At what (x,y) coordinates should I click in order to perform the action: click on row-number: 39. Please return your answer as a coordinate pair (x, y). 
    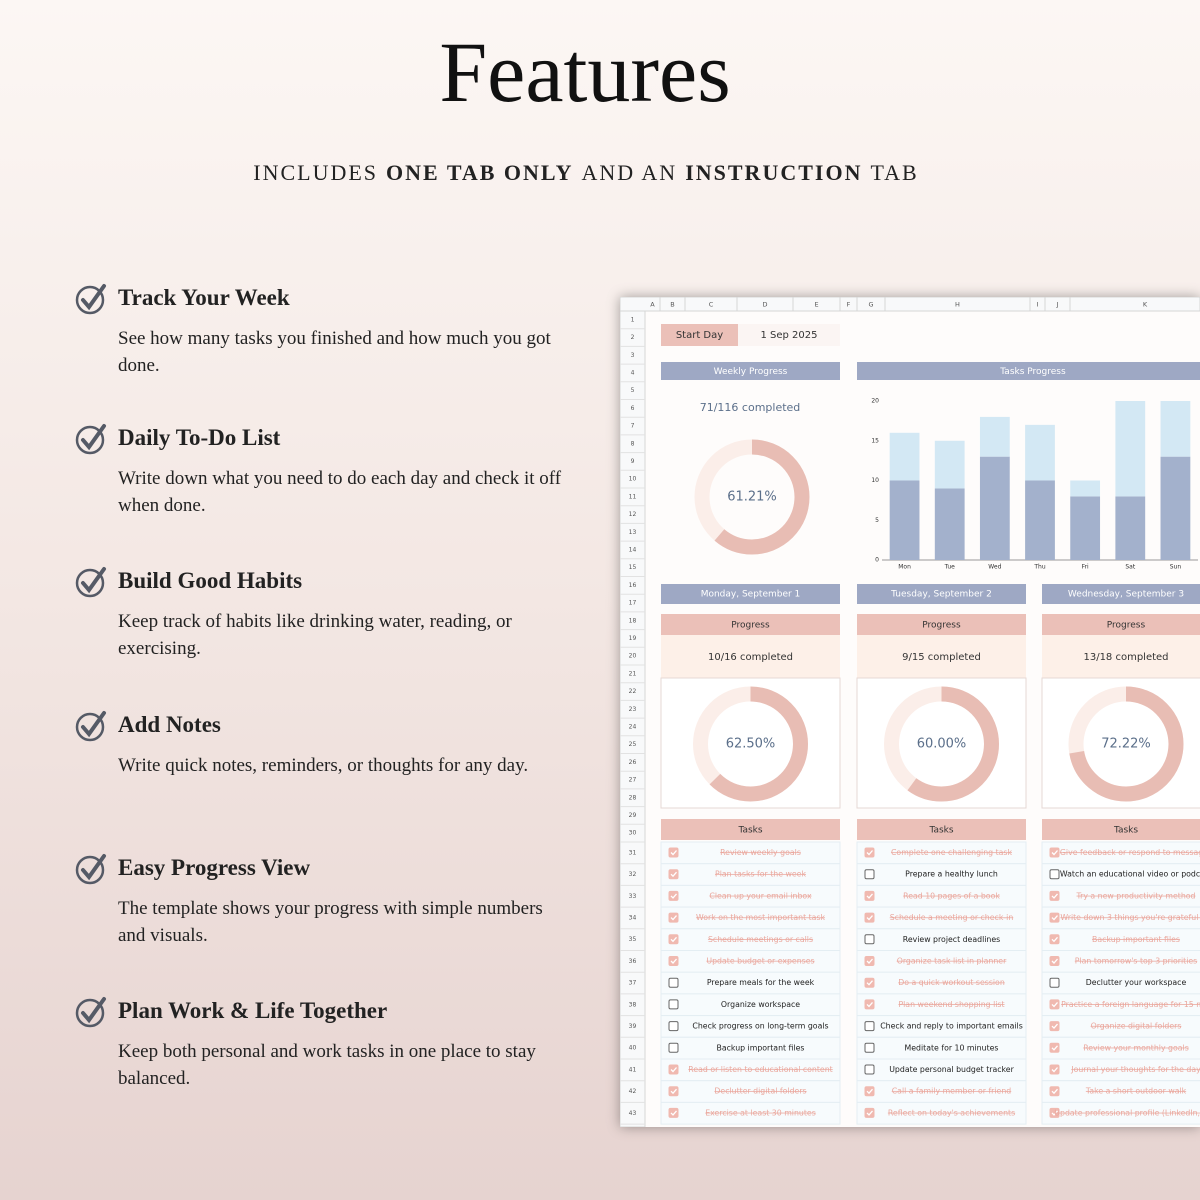
    Looking at the image, I should click on (633, 1026).